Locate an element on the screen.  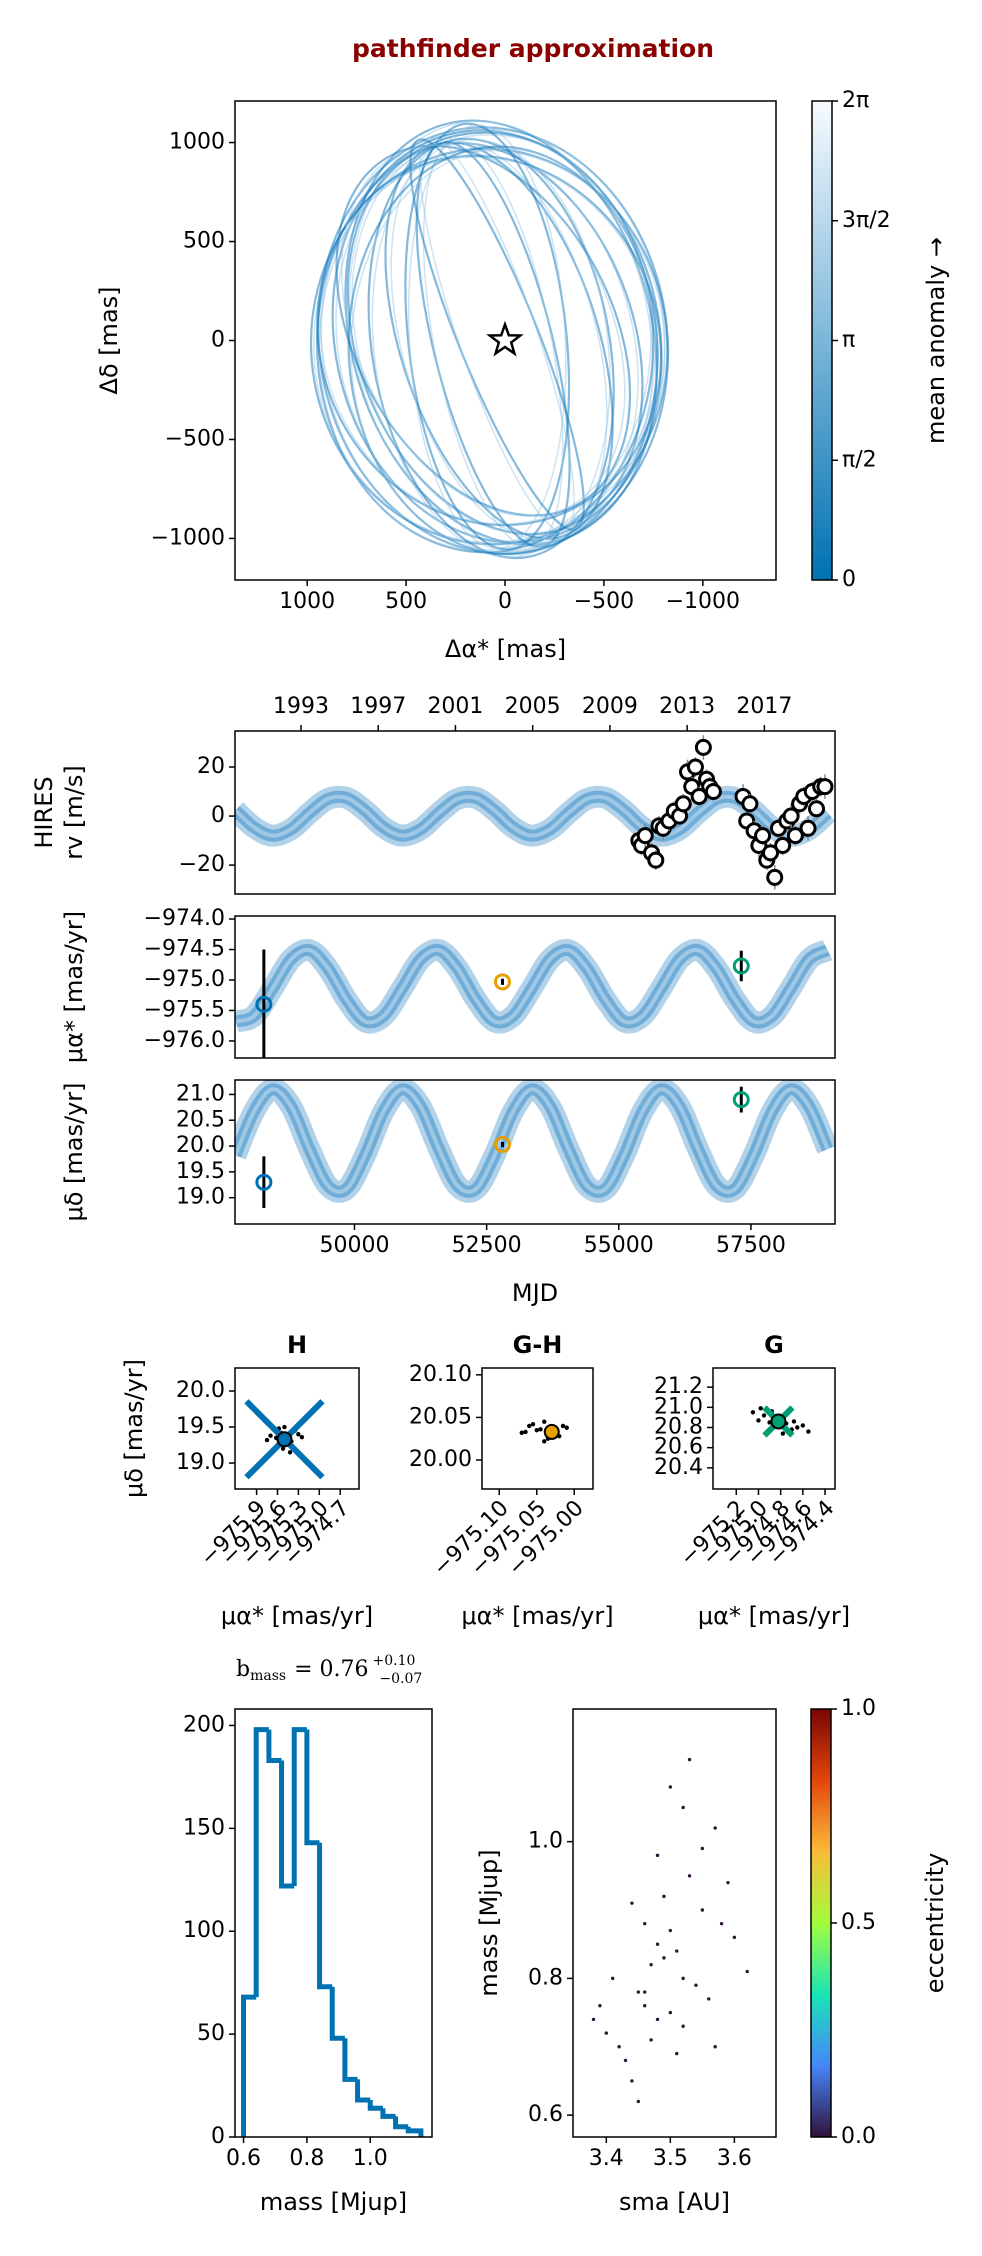
top-x-tick-label: 1997 is located at coordinates (378, 706).